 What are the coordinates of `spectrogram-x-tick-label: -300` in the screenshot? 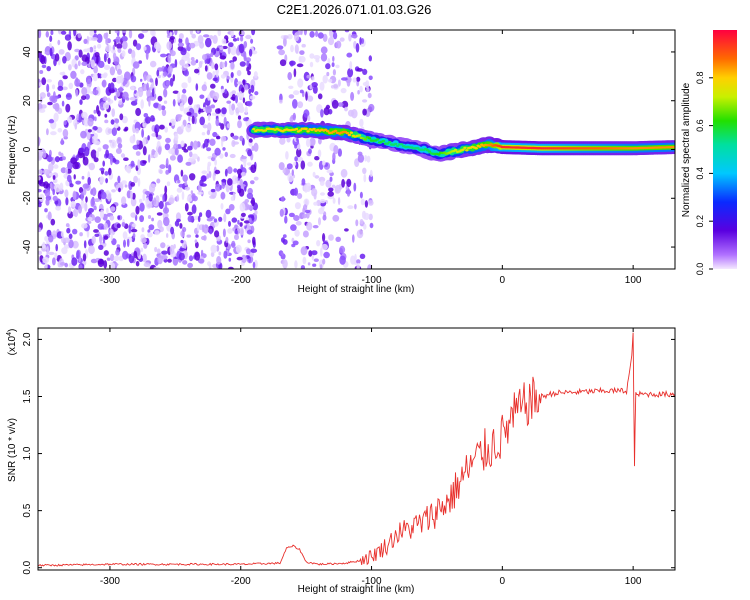 It's located at (110, 280).